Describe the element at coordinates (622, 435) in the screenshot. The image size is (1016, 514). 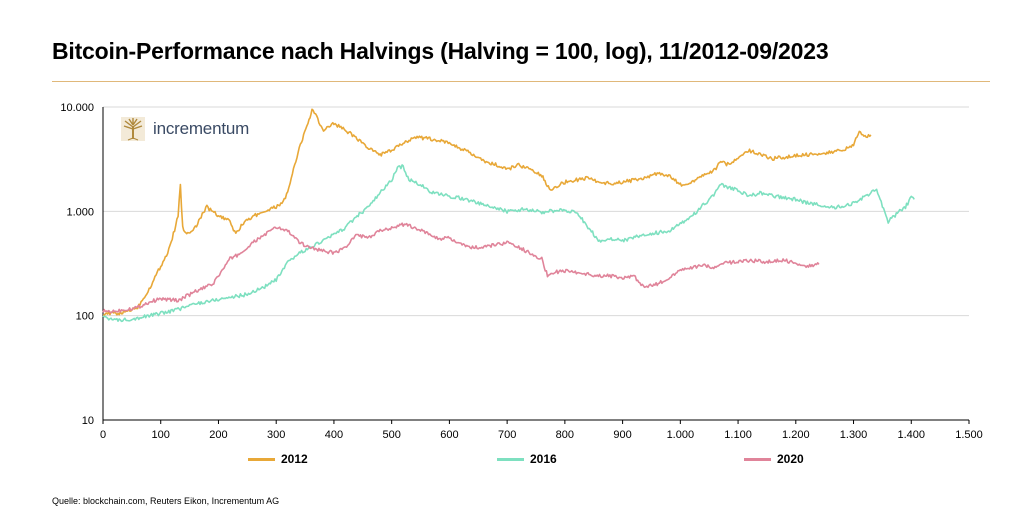
I see `x-tick-label: 900` at that location.